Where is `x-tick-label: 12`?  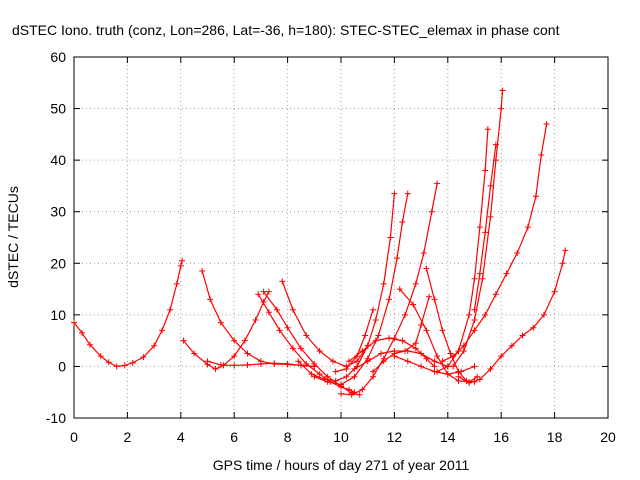
x-tick-label: 12 is located at coordinates (395, 437).